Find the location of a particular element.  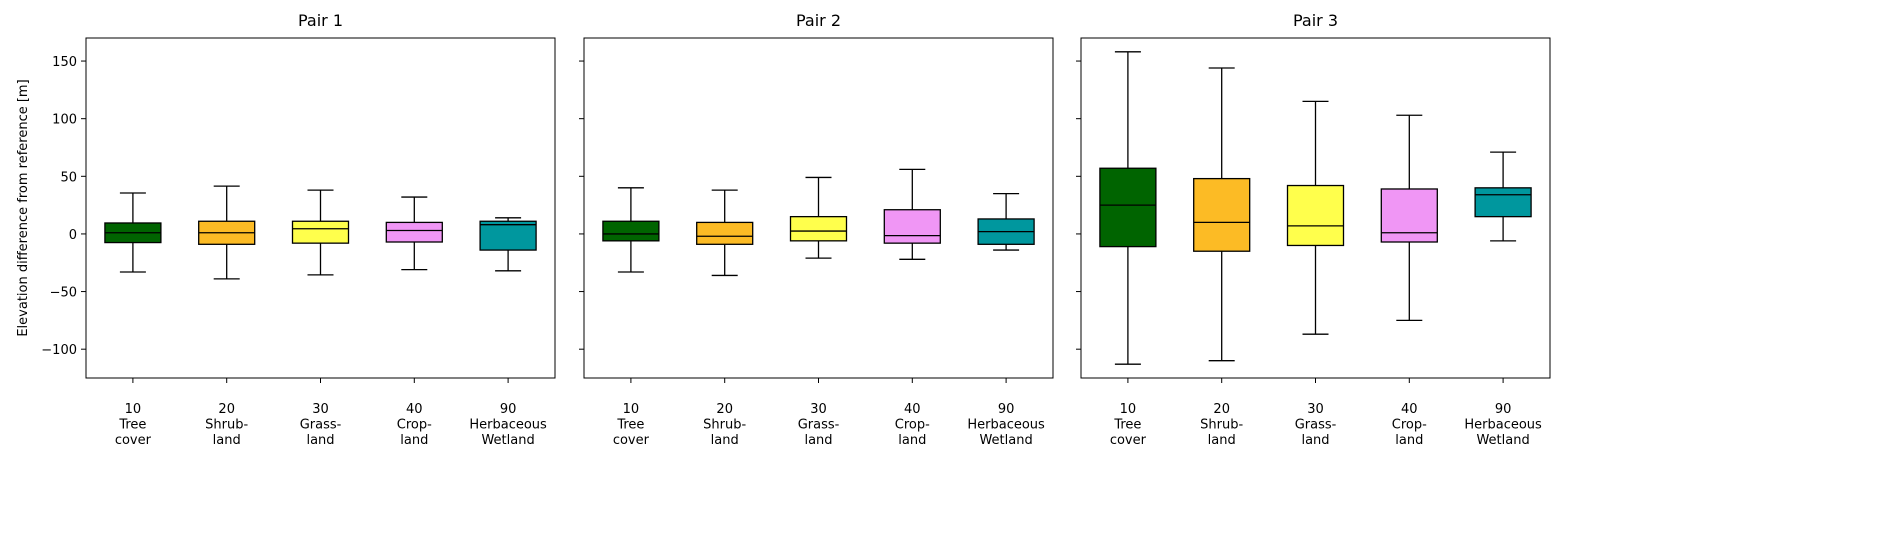

y-tick-label: 150 is located at coordinates (64, 62).